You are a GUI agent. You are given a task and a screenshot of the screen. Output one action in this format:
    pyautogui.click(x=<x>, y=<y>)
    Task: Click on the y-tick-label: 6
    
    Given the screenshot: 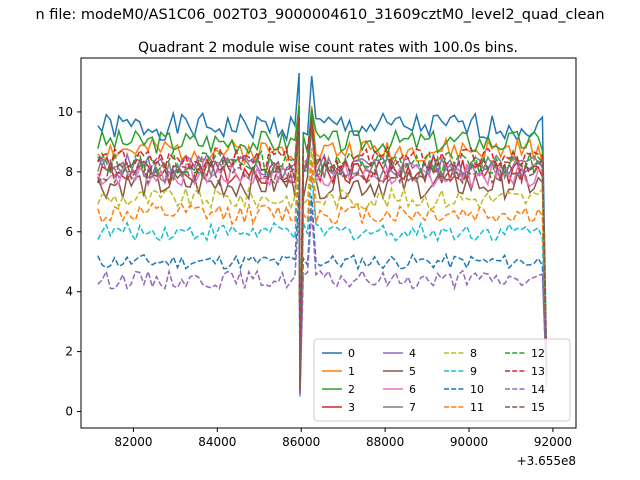 What is the action you would take?
    pyautogui.click(x=69, y=232)
    